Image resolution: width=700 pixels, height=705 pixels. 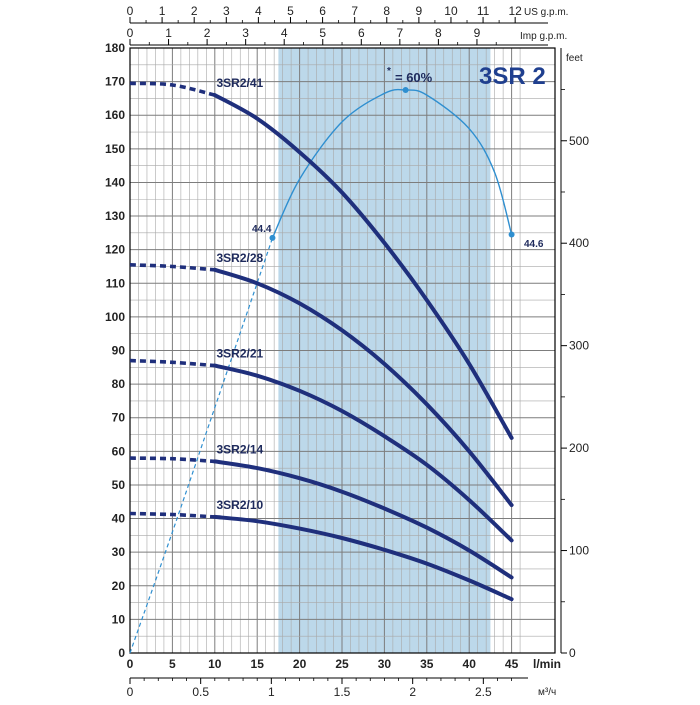 What do you see at coordinates (116, 283) in the screenshot?
I see `y-left-tick-label: 110` at bounding box center [116, 283].